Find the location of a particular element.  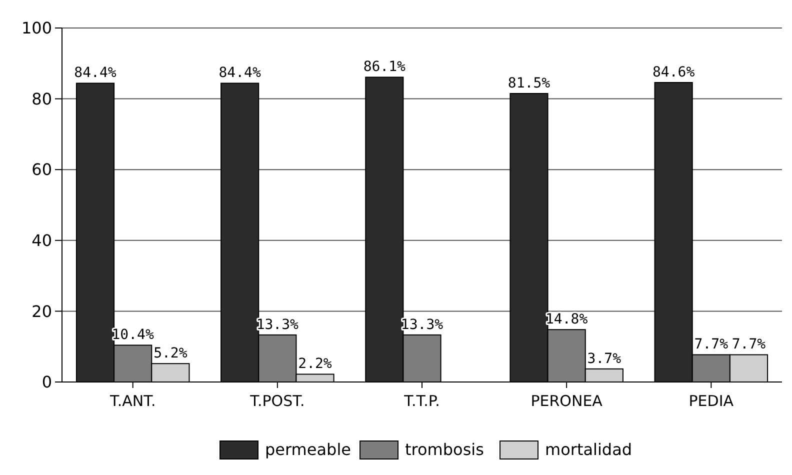

data-label: 3.7% is located at coordinates (604, 358).